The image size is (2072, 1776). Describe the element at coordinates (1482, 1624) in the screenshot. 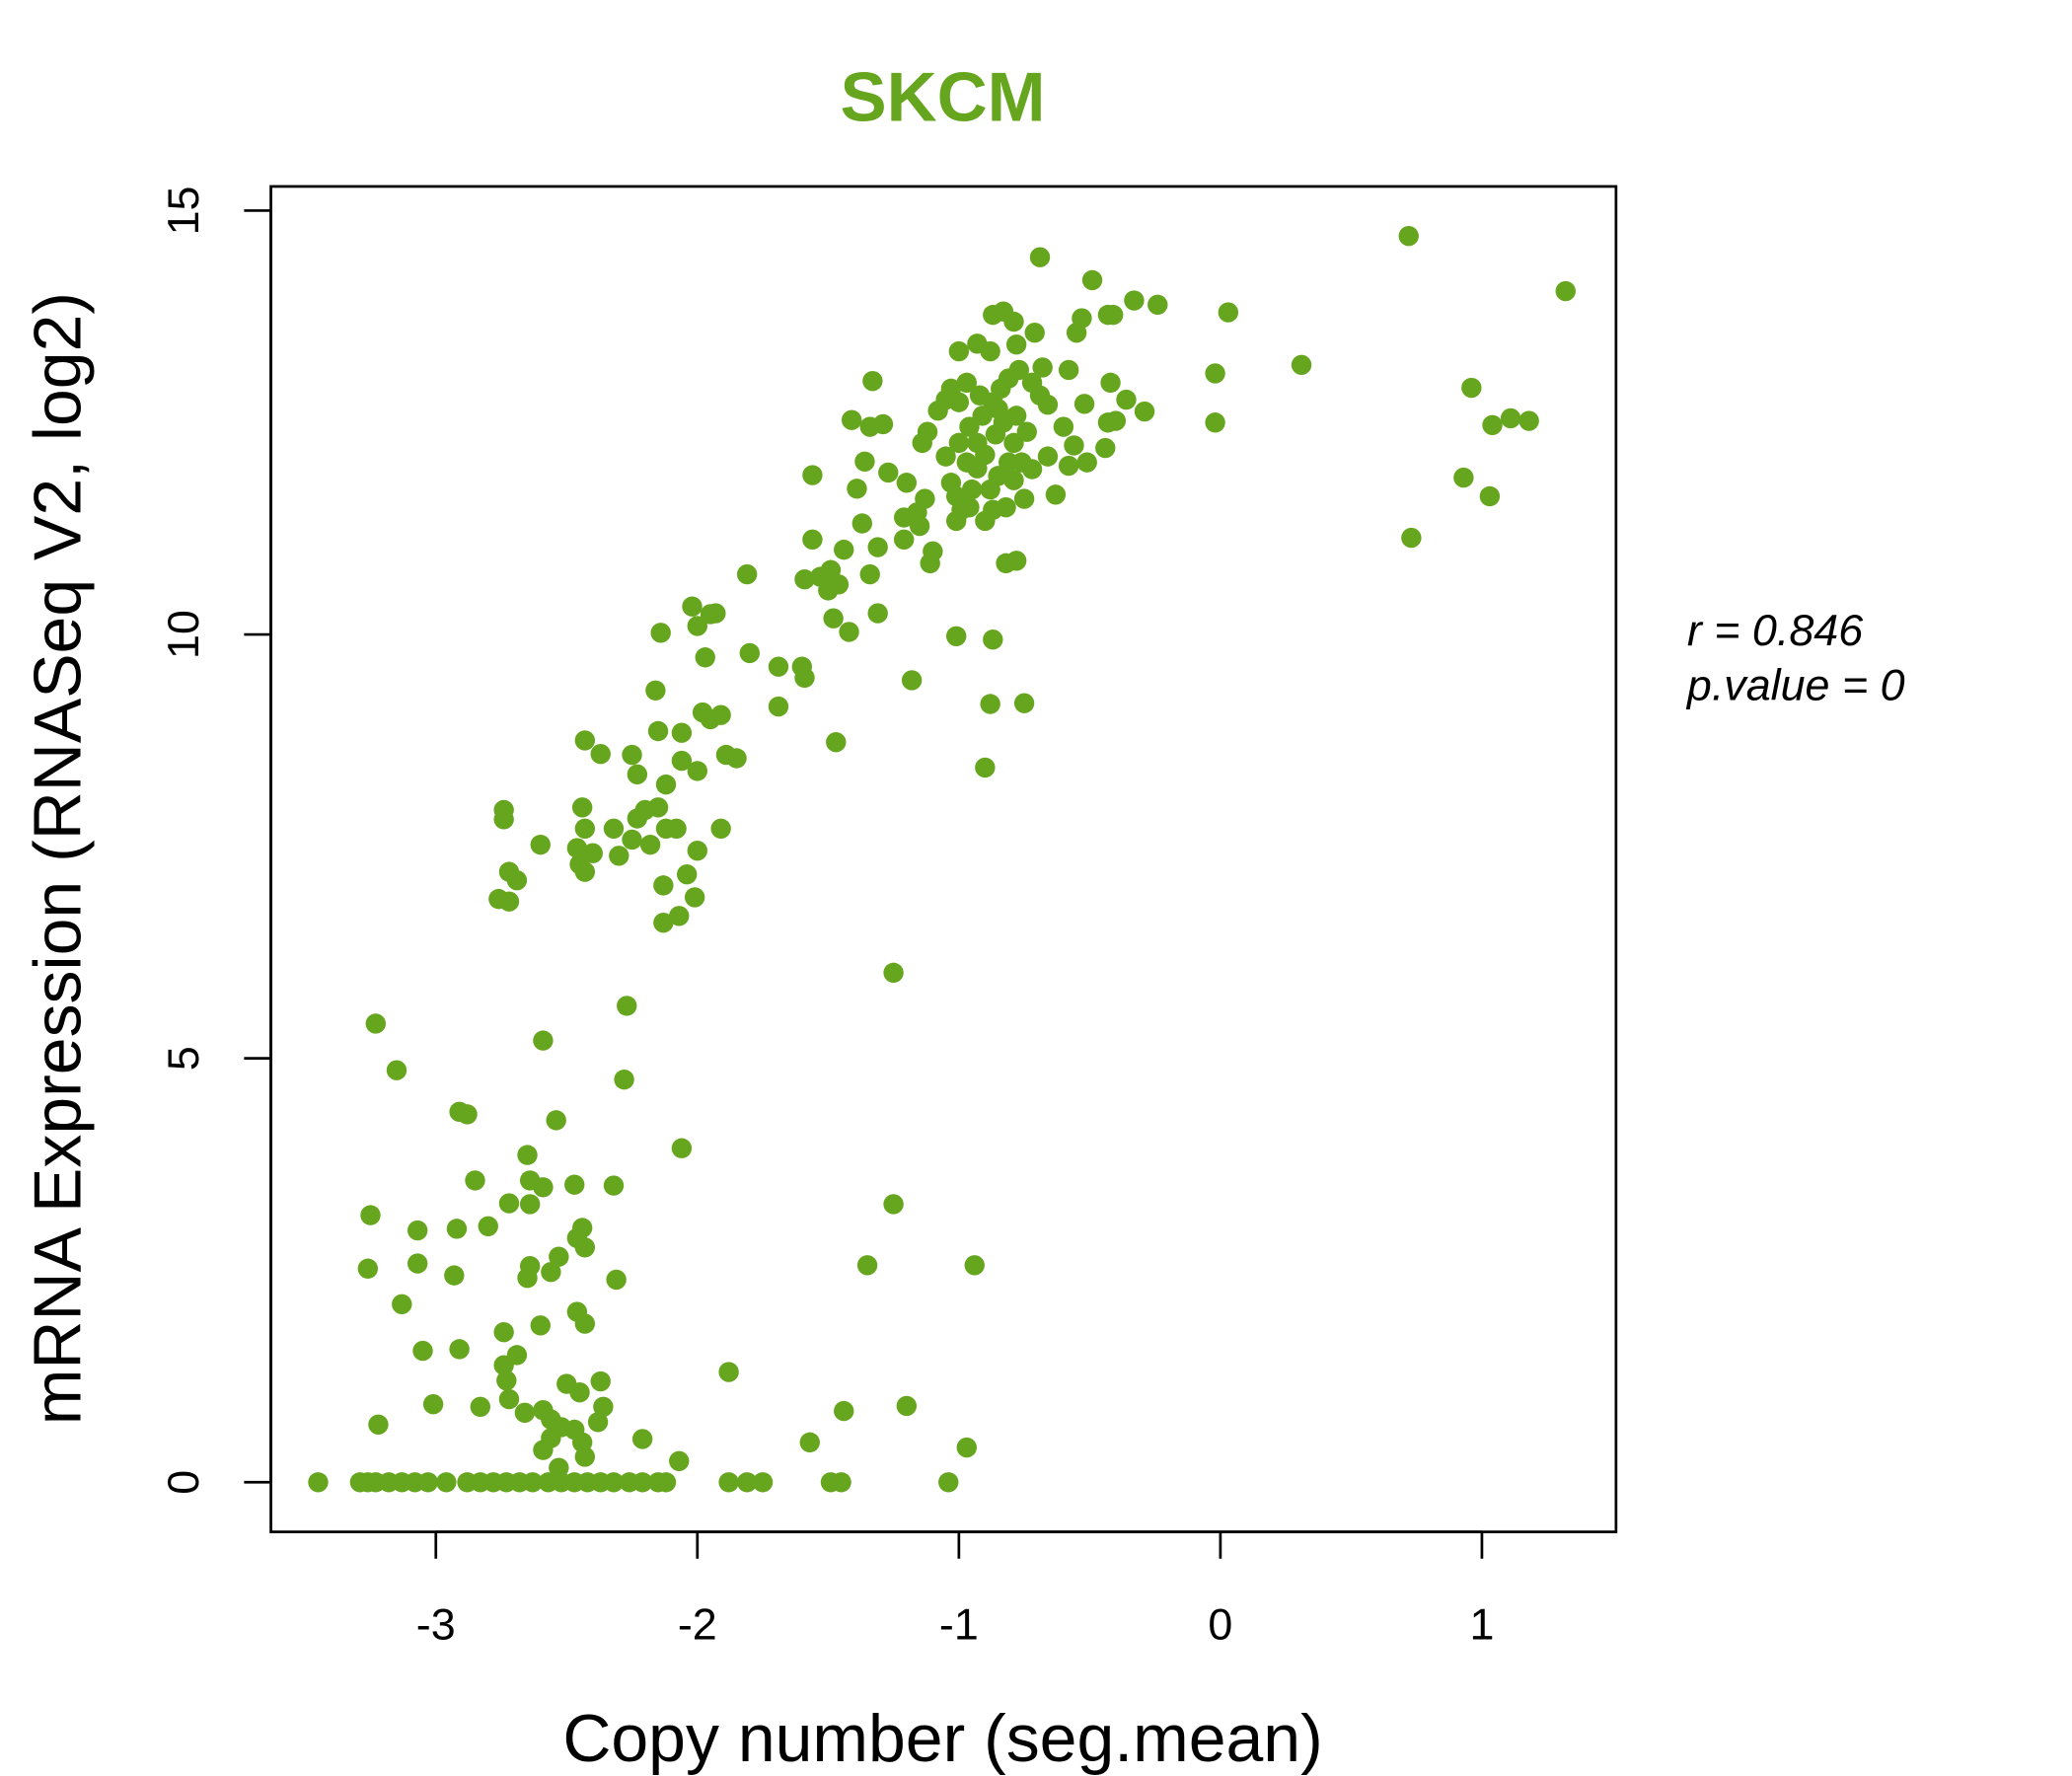

I see `x-tick-label: 1` at that location.